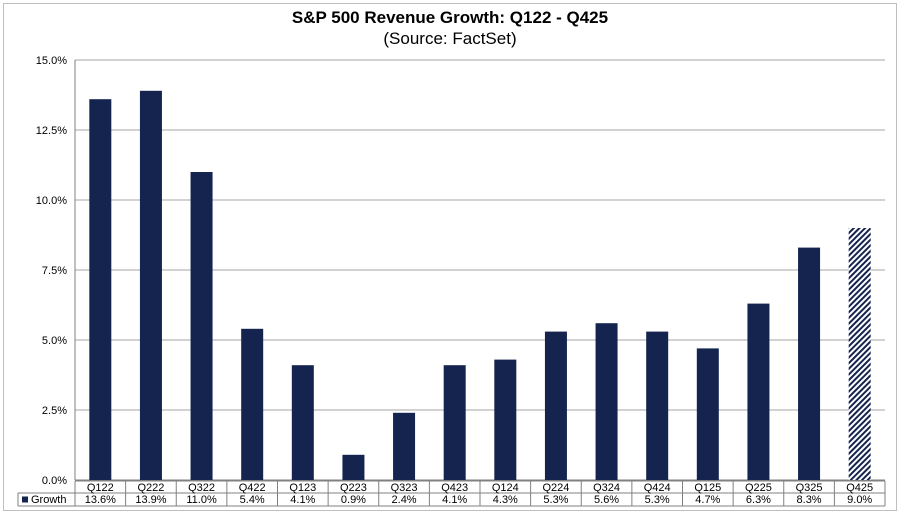  Describe the element at coordinates (25, 499) in the screenshot. I see `legend-swatch` at that location.